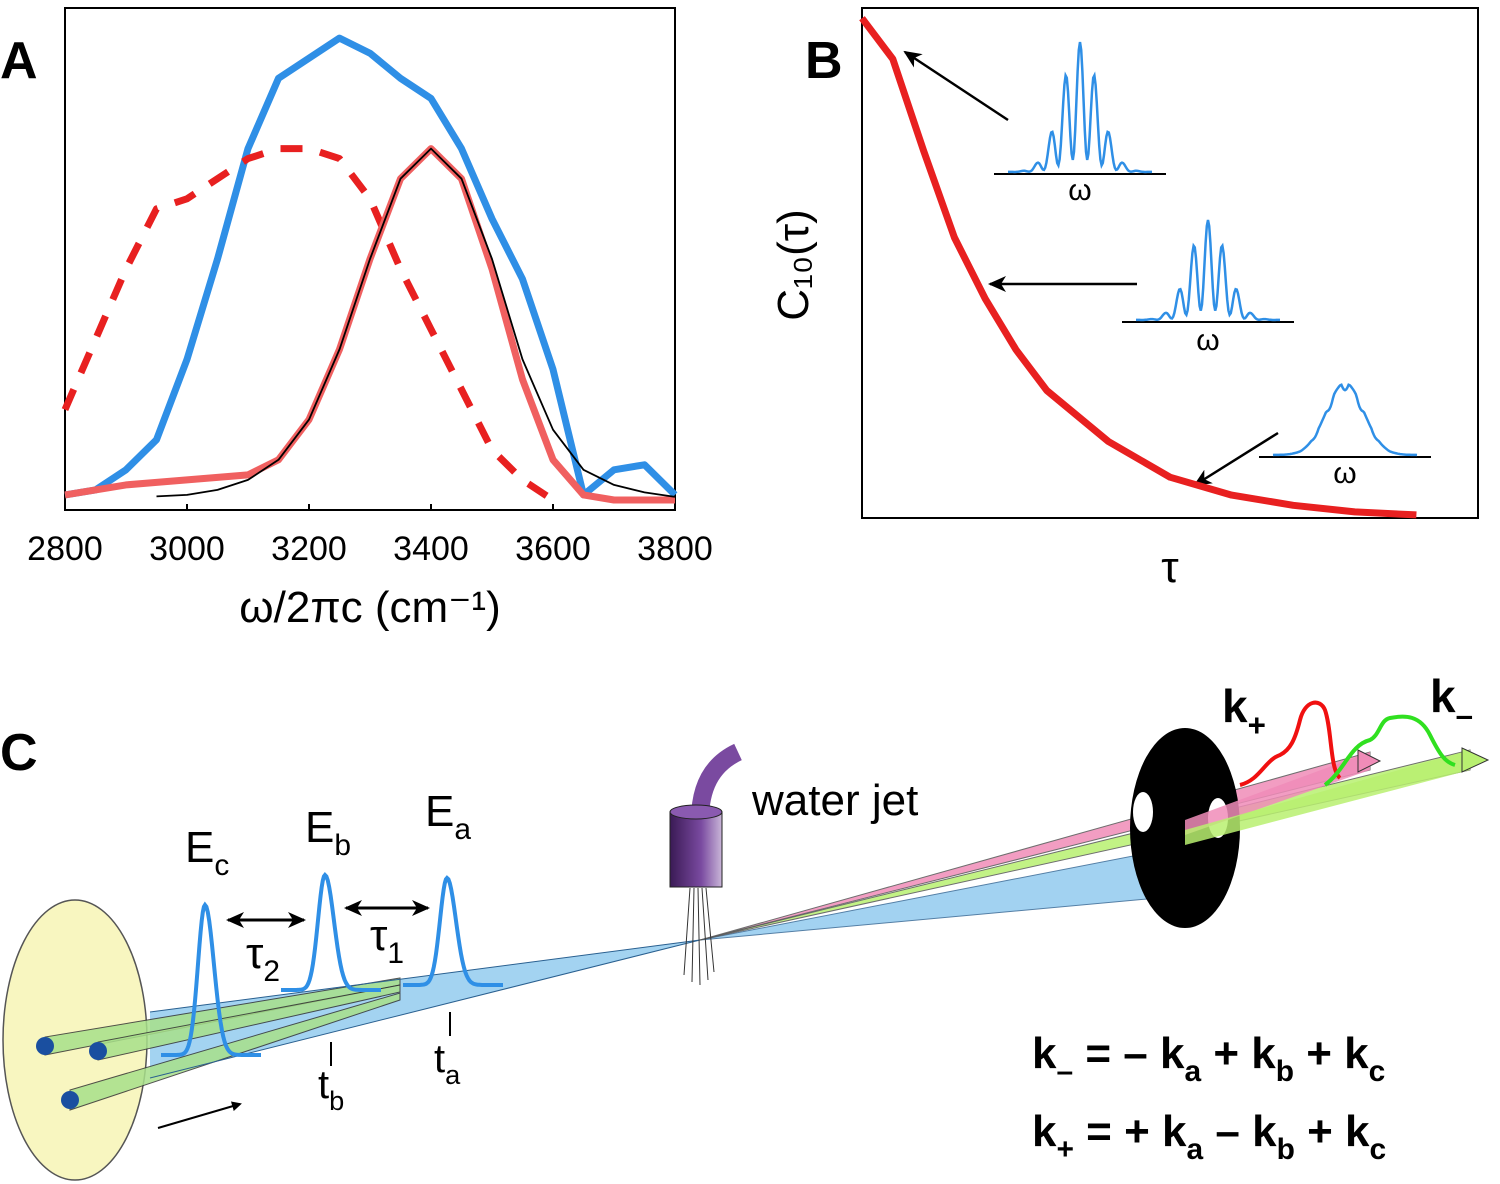 The width and height of the screenshot is (1500, 1184). What do you see at coordinates (696, 849) in the screenshot?
I see `nozzle` at bounding box center [696, 849].